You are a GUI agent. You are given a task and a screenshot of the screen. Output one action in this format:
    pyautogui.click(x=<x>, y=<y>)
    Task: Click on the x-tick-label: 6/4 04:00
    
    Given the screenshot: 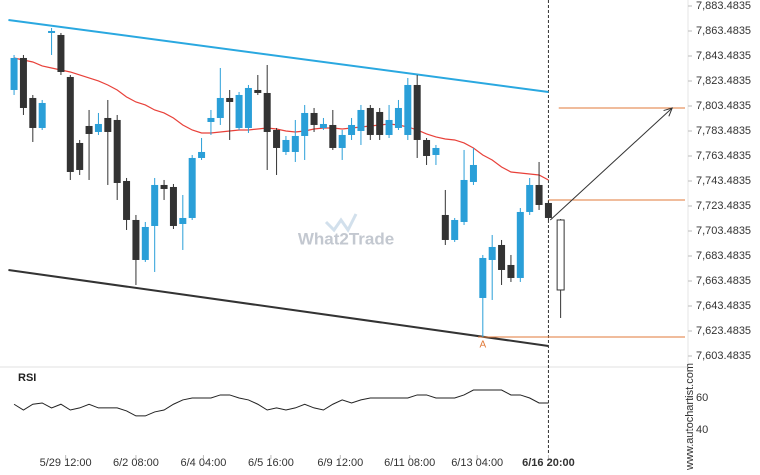 What is the action you would take?
    pyautogui.click(x=204, y=463)
    